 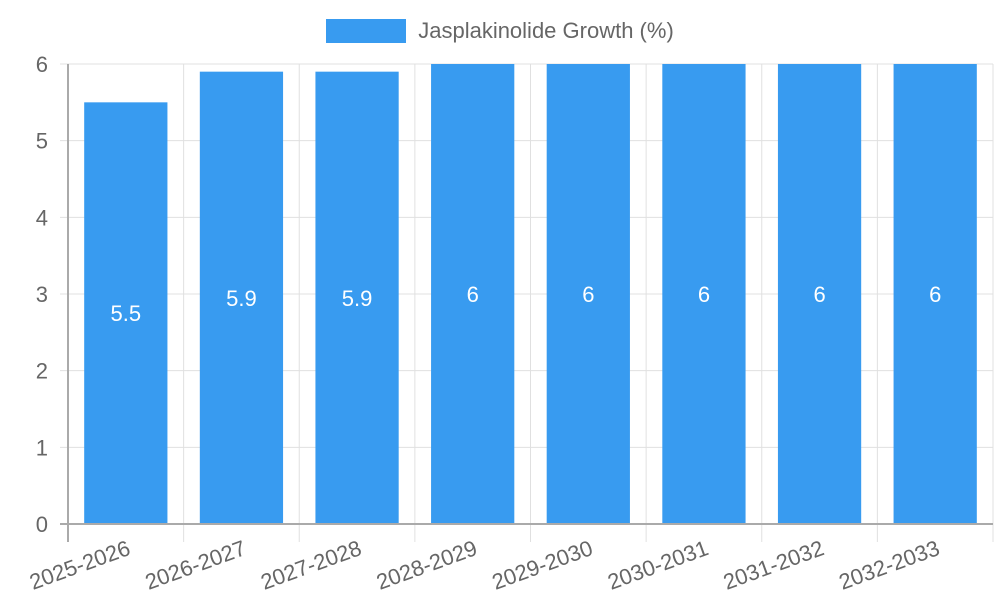 What do you see at coordinates (42, 371) in the screenshot?
I see `y-tick-label: 2` at bounding box center [42, 371].